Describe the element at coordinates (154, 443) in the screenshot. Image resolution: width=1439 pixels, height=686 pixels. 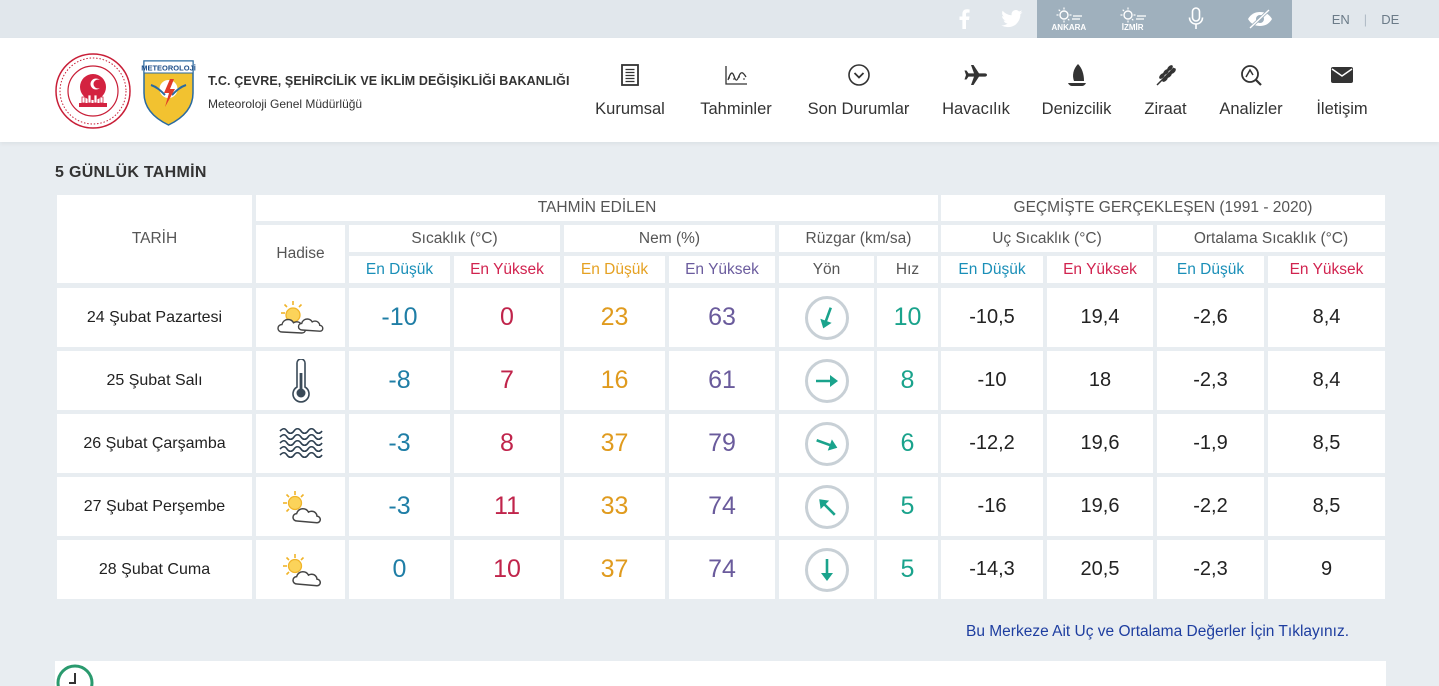
I see `row-date: 26 Şubat Çarşamba` at that location.